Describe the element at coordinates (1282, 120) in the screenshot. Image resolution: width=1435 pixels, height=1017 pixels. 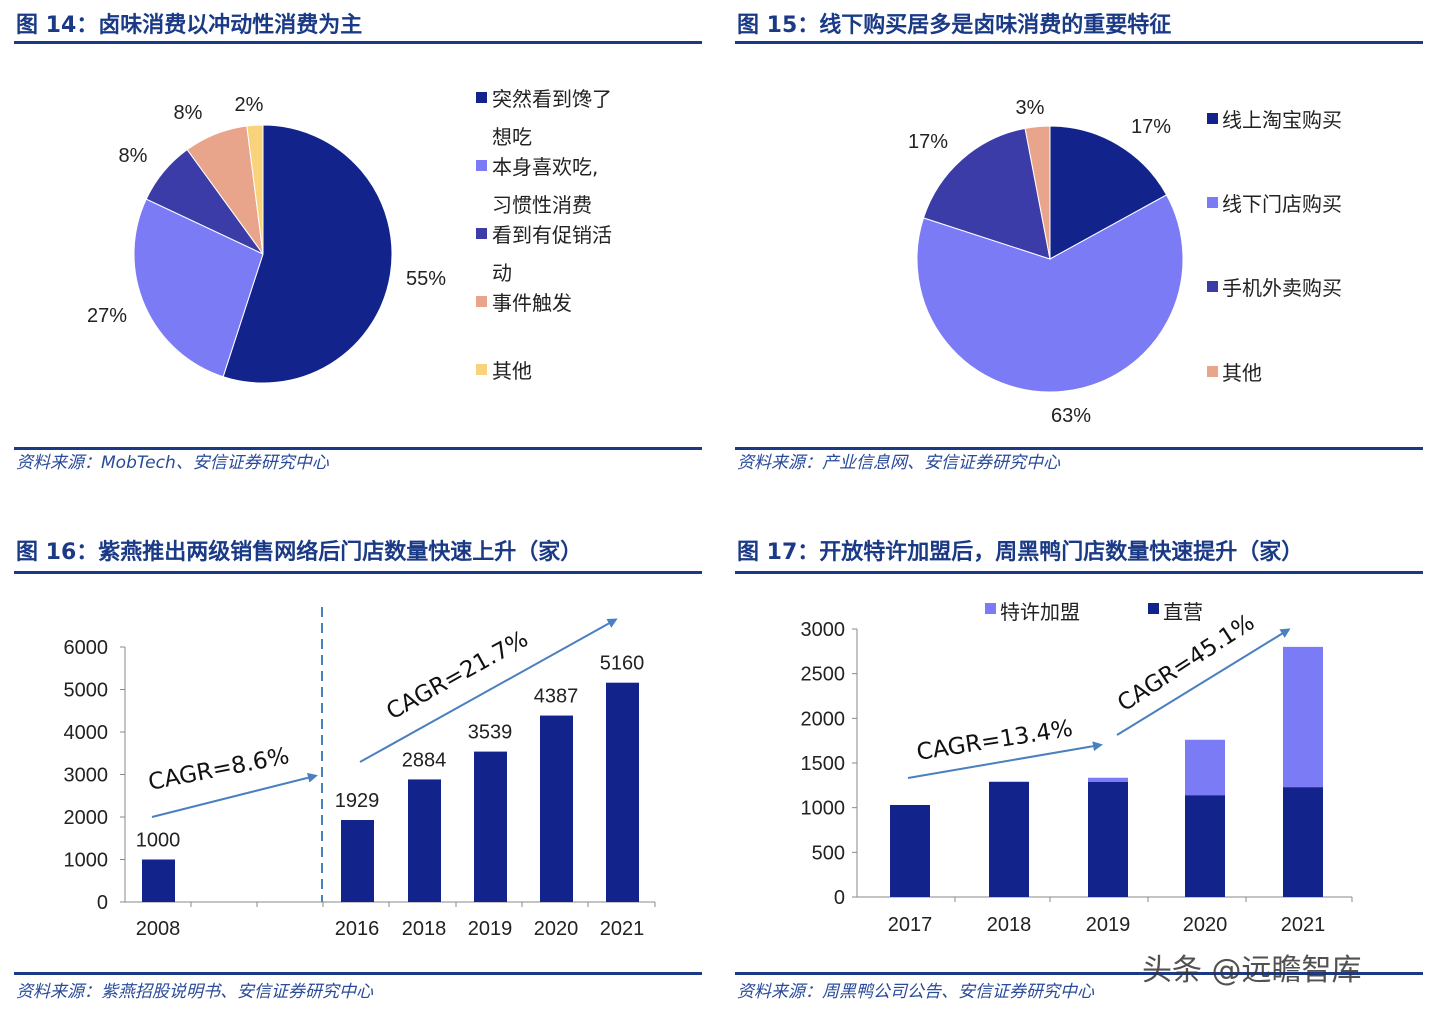
I see `legend-label: 线上淘宝购买` at that location.